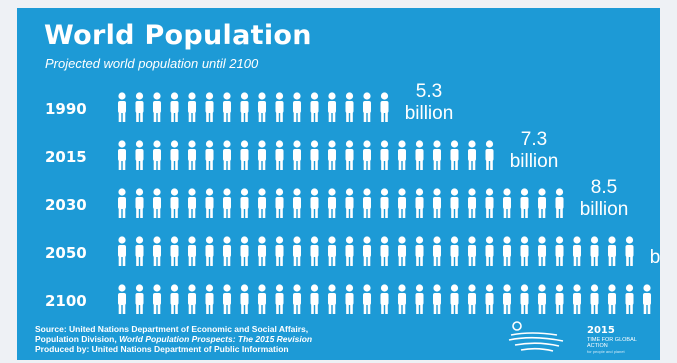 The height and width of the screenshot is (363, 677). What do you see at coordinates (612, 343) in the screenshot?
I see `logo-tagline: Time for Global Action` at bounding box center [612, 343].